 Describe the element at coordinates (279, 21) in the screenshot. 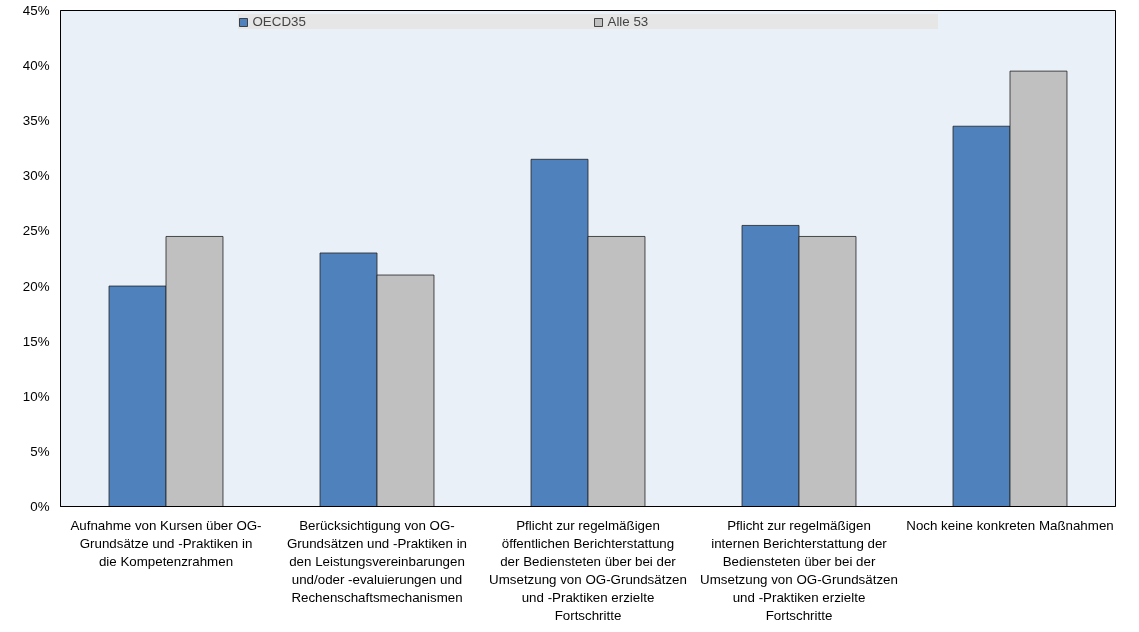

I see `legend-label: OECD35` at that location.